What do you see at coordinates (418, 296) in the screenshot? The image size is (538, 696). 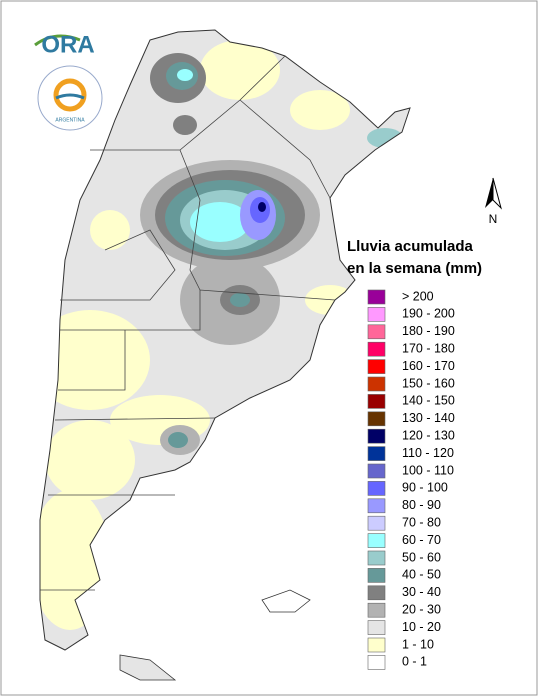 I see `legend-label: > 200` at bounding box center [418, 296].